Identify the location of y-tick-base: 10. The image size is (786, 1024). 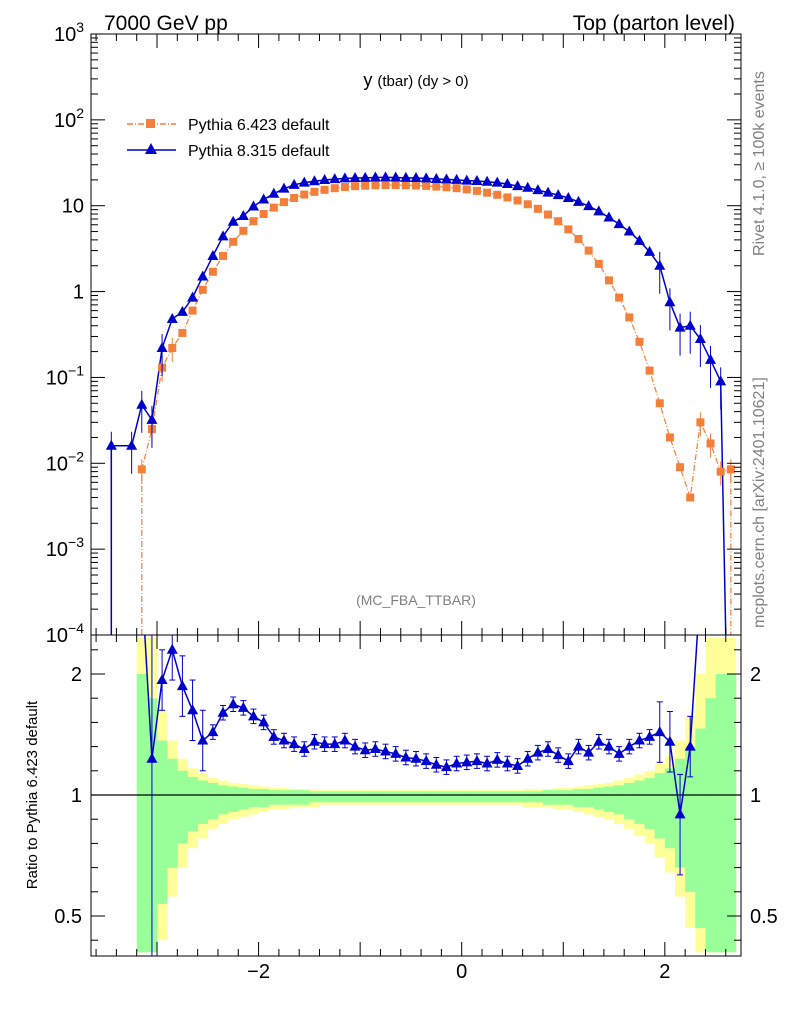
(57, 464).